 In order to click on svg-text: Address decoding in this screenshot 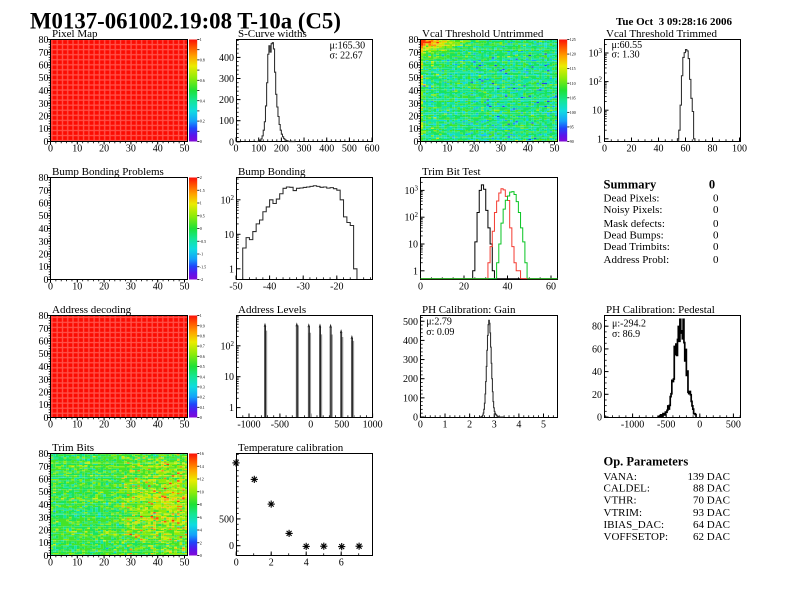, I will do `click(92, 310)`.